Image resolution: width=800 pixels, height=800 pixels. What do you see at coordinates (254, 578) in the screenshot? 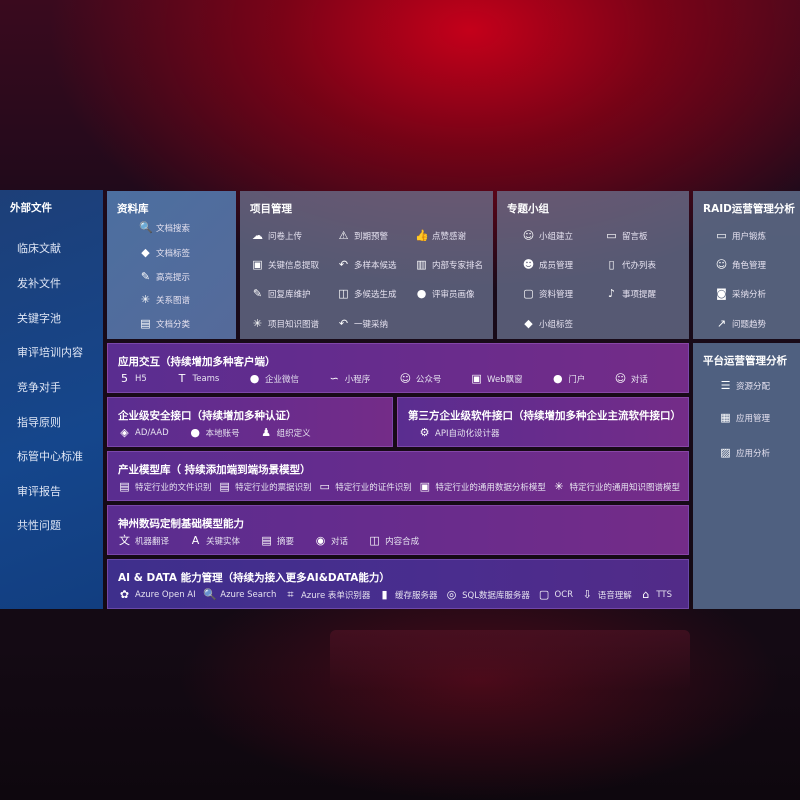
I see `panel-title: AI & DATA 能力管理（持续为接入更多AI&DATA能力）` at bounding box center [254, 578].